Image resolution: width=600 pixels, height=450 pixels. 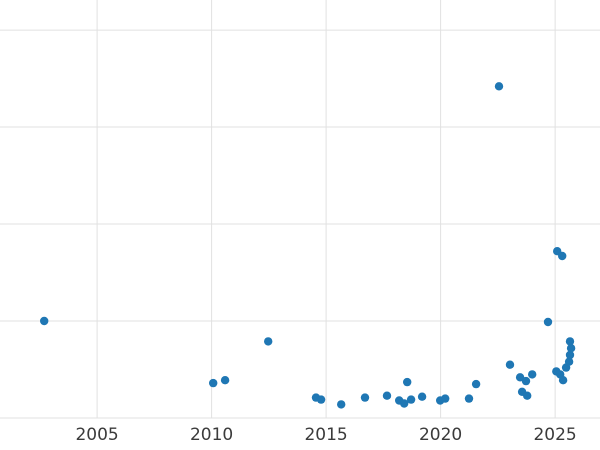 I want to click on x-tick-label: 2010, so click(x=211, y=435).